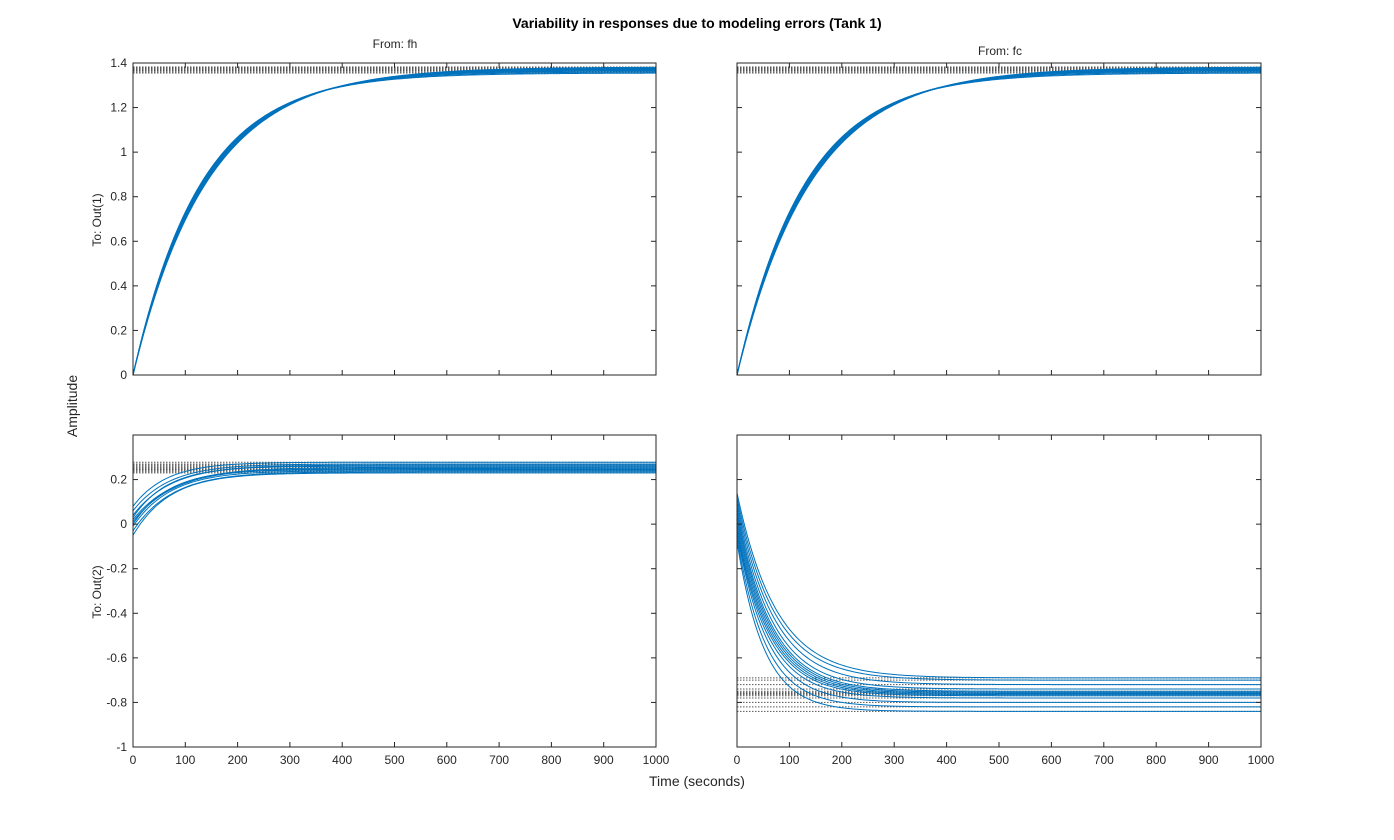  What do you see at coordinates (116, 658) in the screenshot?
I see `y-tick-label: -0.6` at bounding box center [116, 658].